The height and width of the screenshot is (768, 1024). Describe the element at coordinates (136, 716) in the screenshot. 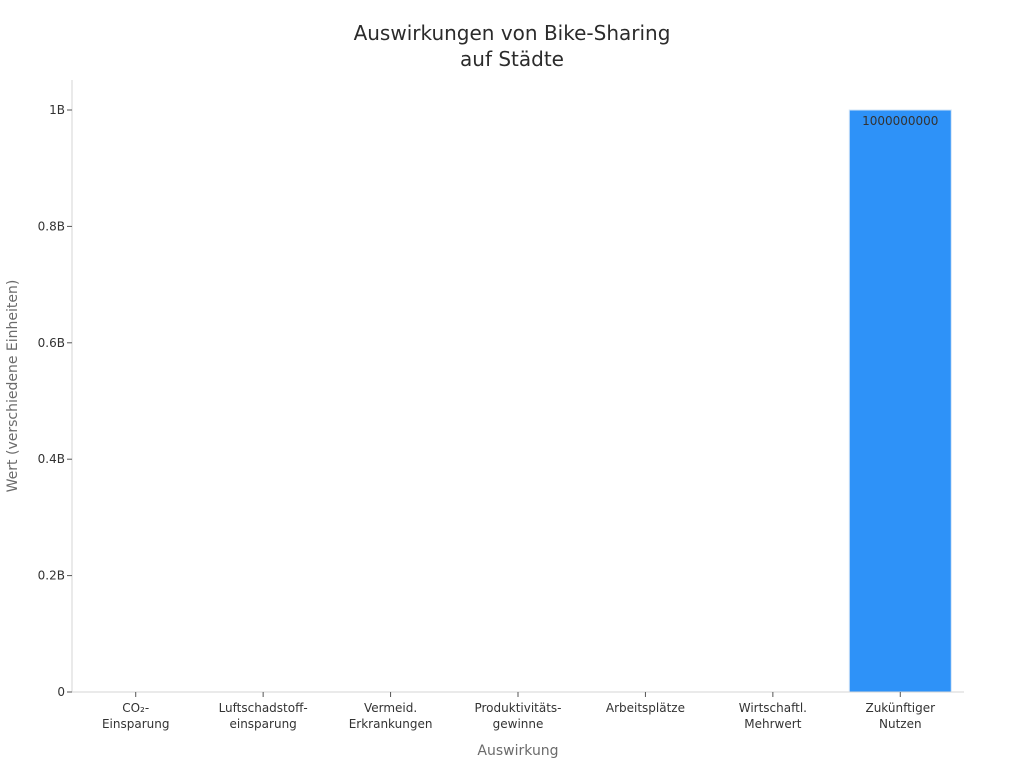

I see `x-tick-label: CO₂-Einsparung` at that location.